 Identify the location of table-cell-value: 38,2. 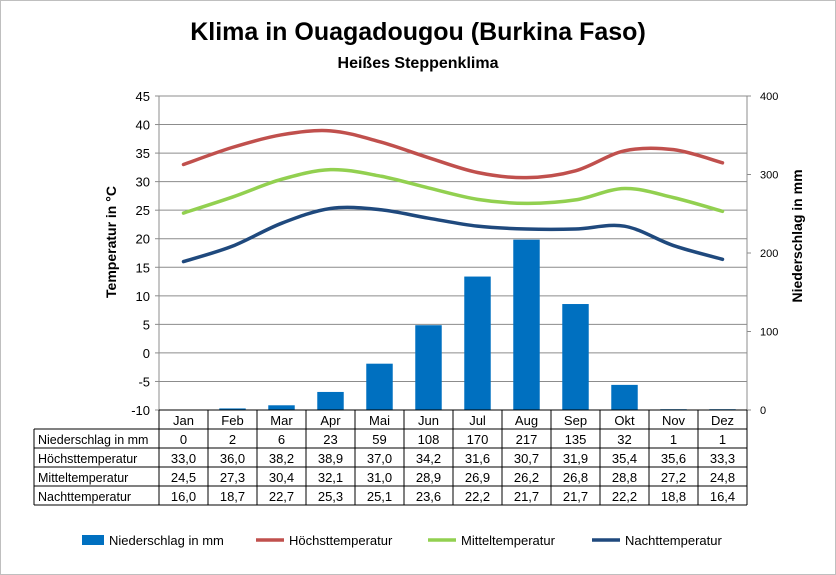
(281, 458).